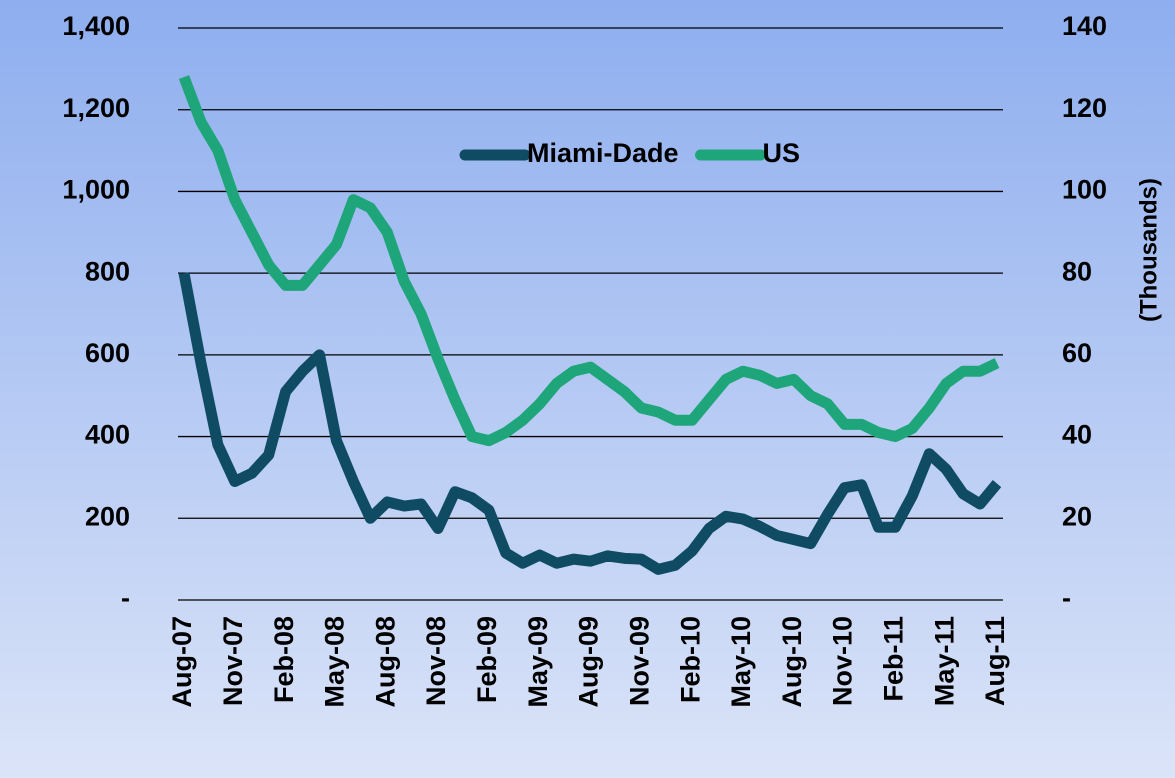 The image size is (1175, 778). I want to click on x-tick-label: Aug-08, so click(385, 662).